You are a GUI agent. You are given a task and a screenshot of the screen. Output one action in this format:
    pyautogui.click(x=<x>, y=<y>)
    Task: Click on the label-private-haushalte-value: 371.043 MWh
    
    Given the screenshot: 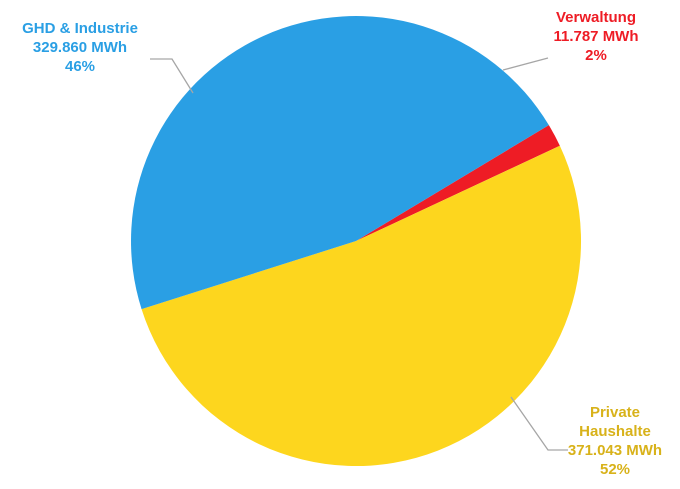 What is the action you would take?
    pyautogui.click(x=615, y=450)
    